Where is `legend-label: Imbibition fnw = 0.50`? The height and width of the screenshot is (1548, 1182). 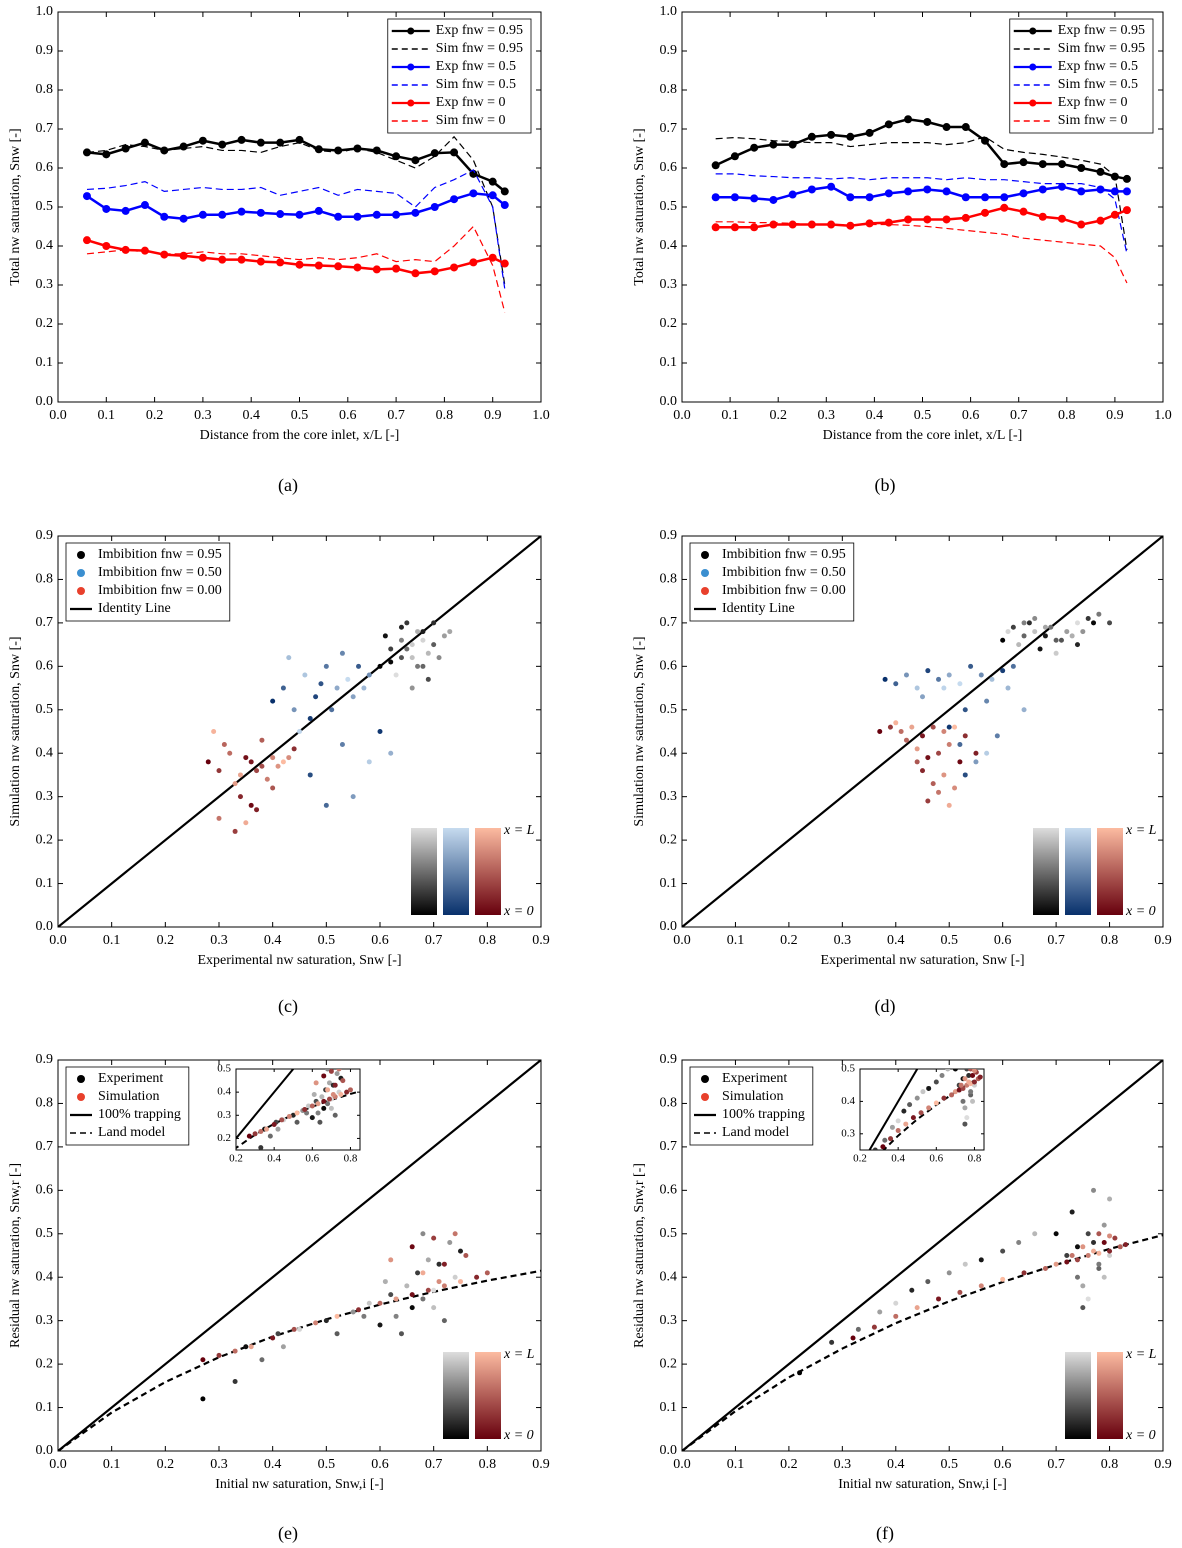
legend-label: Imbibition fnw = 0.50 is located at coordinates (784, 572).